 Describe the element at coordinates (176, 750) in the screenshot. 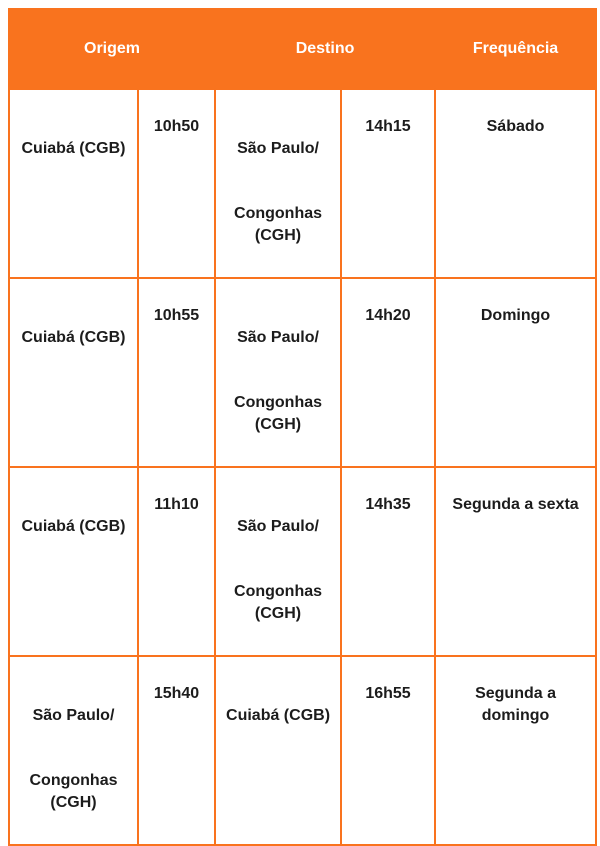

I see `departure-time-cell: 15h40` at that location.